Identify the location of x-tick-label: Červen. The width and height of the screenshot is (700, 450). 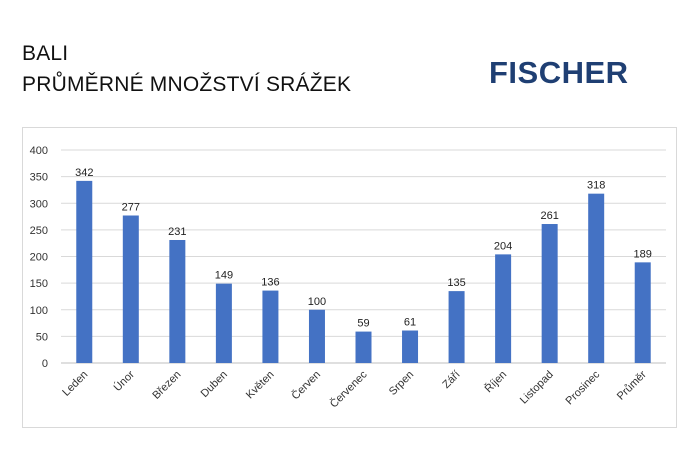
(306, 385).